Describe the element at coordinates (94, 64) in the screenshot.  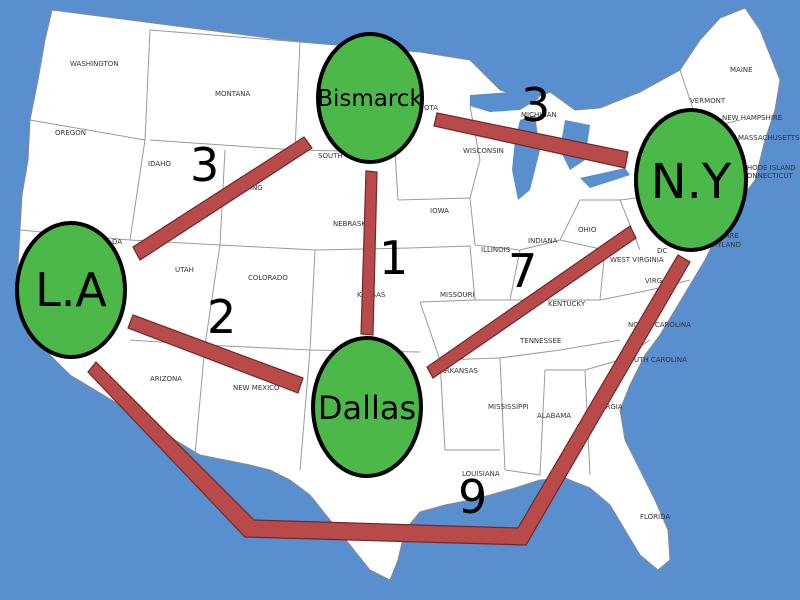
I see `state-label-washington: WASHINGTON` at that location.